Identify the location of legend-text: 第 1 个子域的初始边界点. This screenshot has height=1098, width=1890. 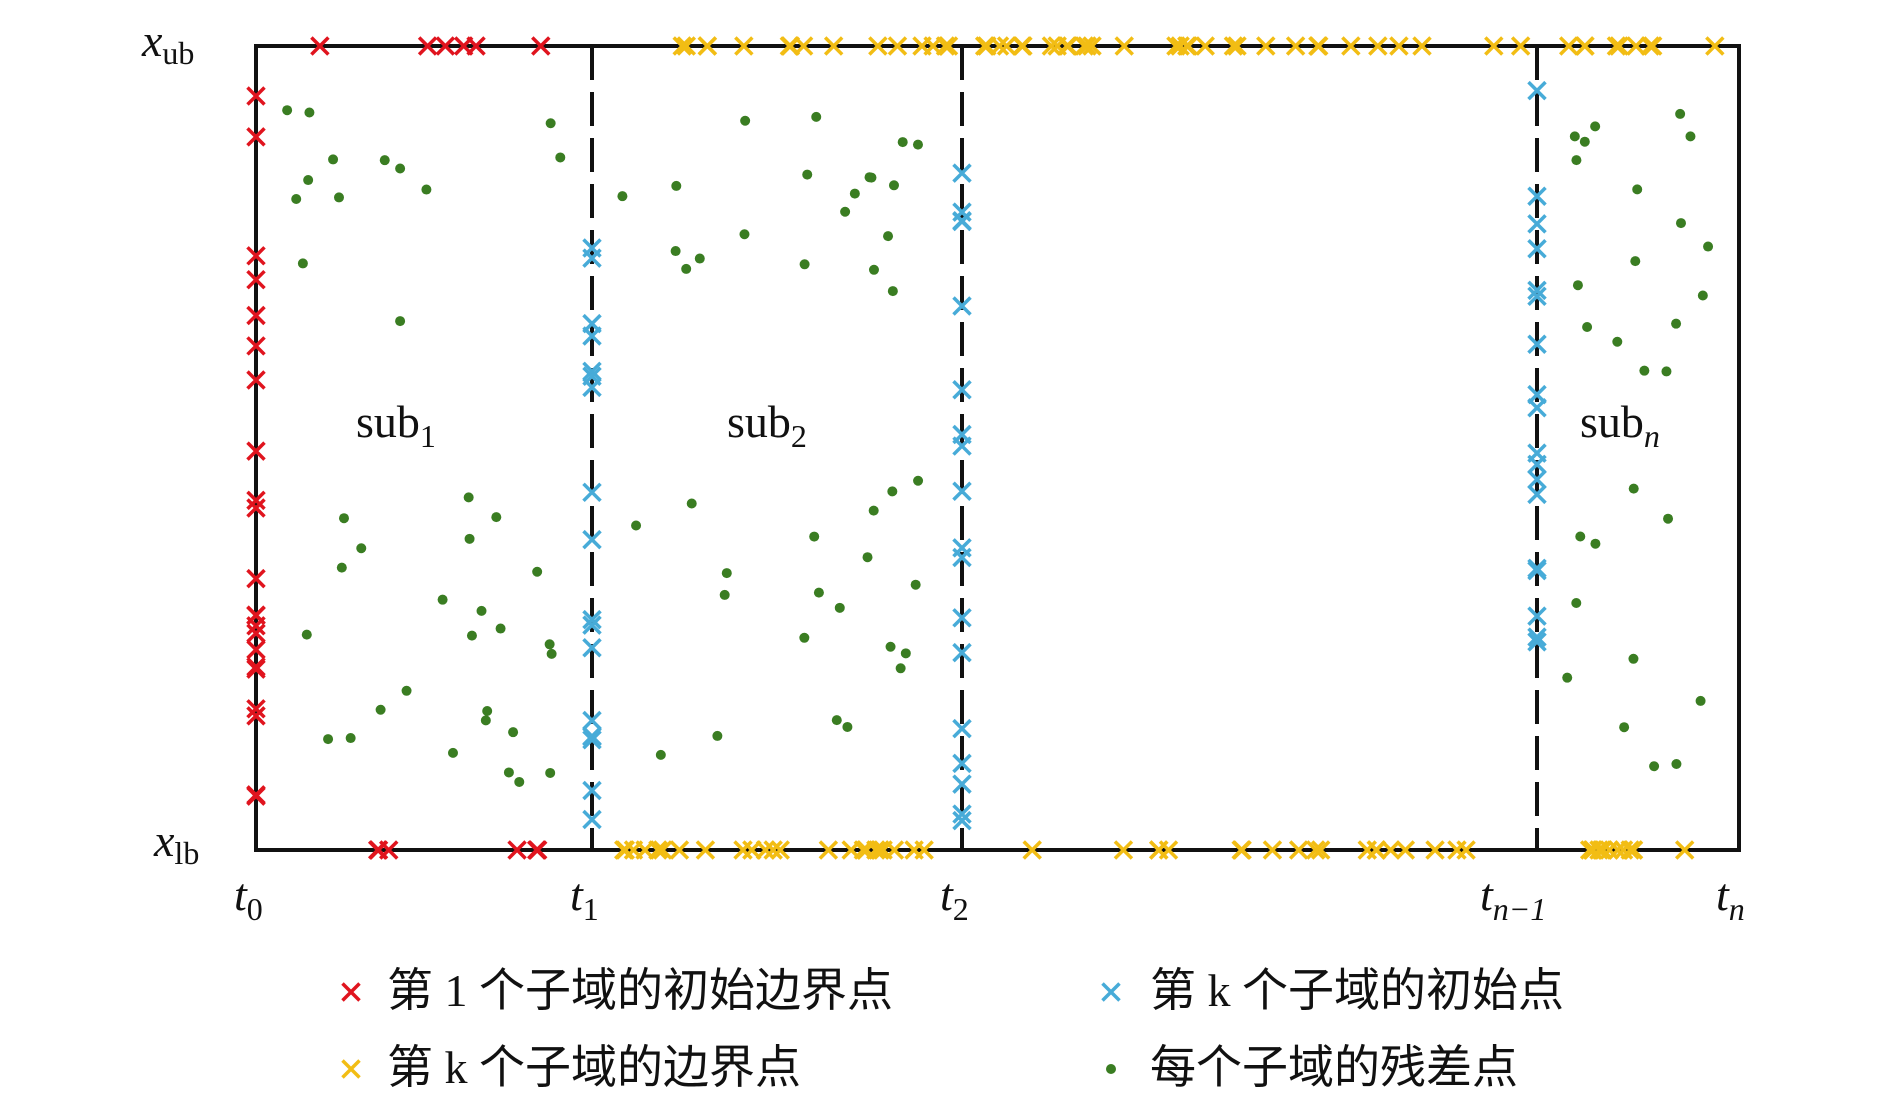
(640, 990).